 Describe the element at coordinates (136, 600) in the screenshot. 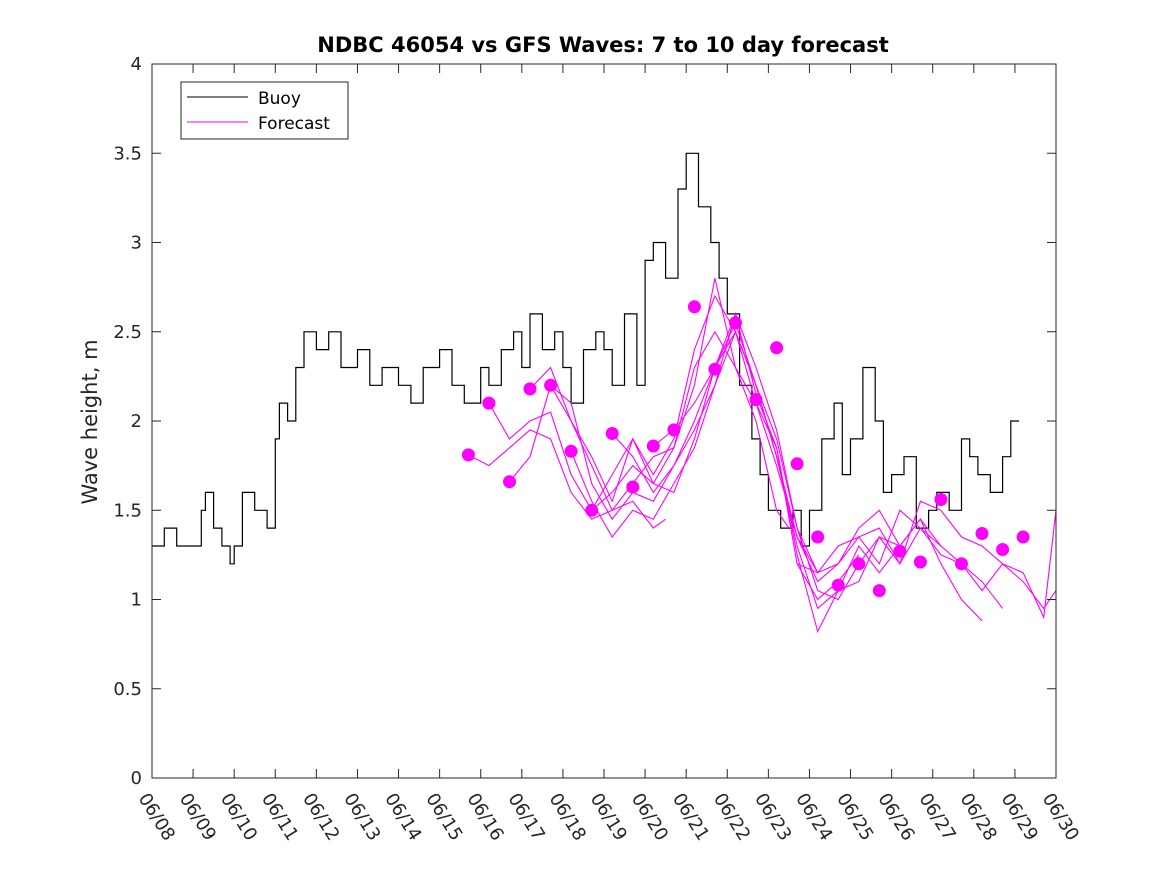

I see `y-tick-label: 1` at that location.